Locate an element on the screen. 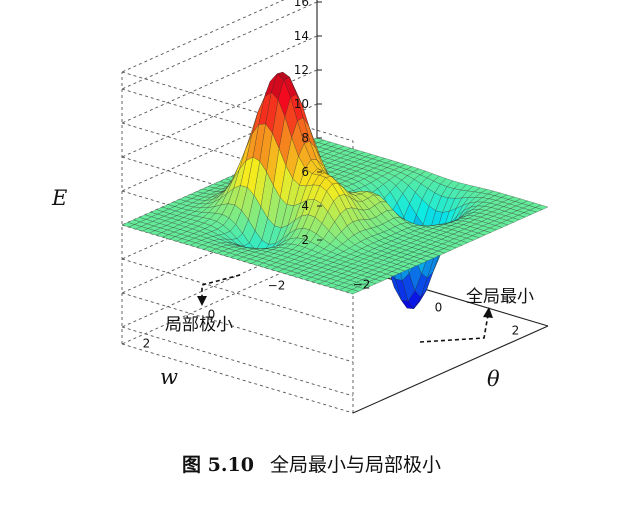  global-min-annotation: 全局最小 is located at coordinates (476, 315).